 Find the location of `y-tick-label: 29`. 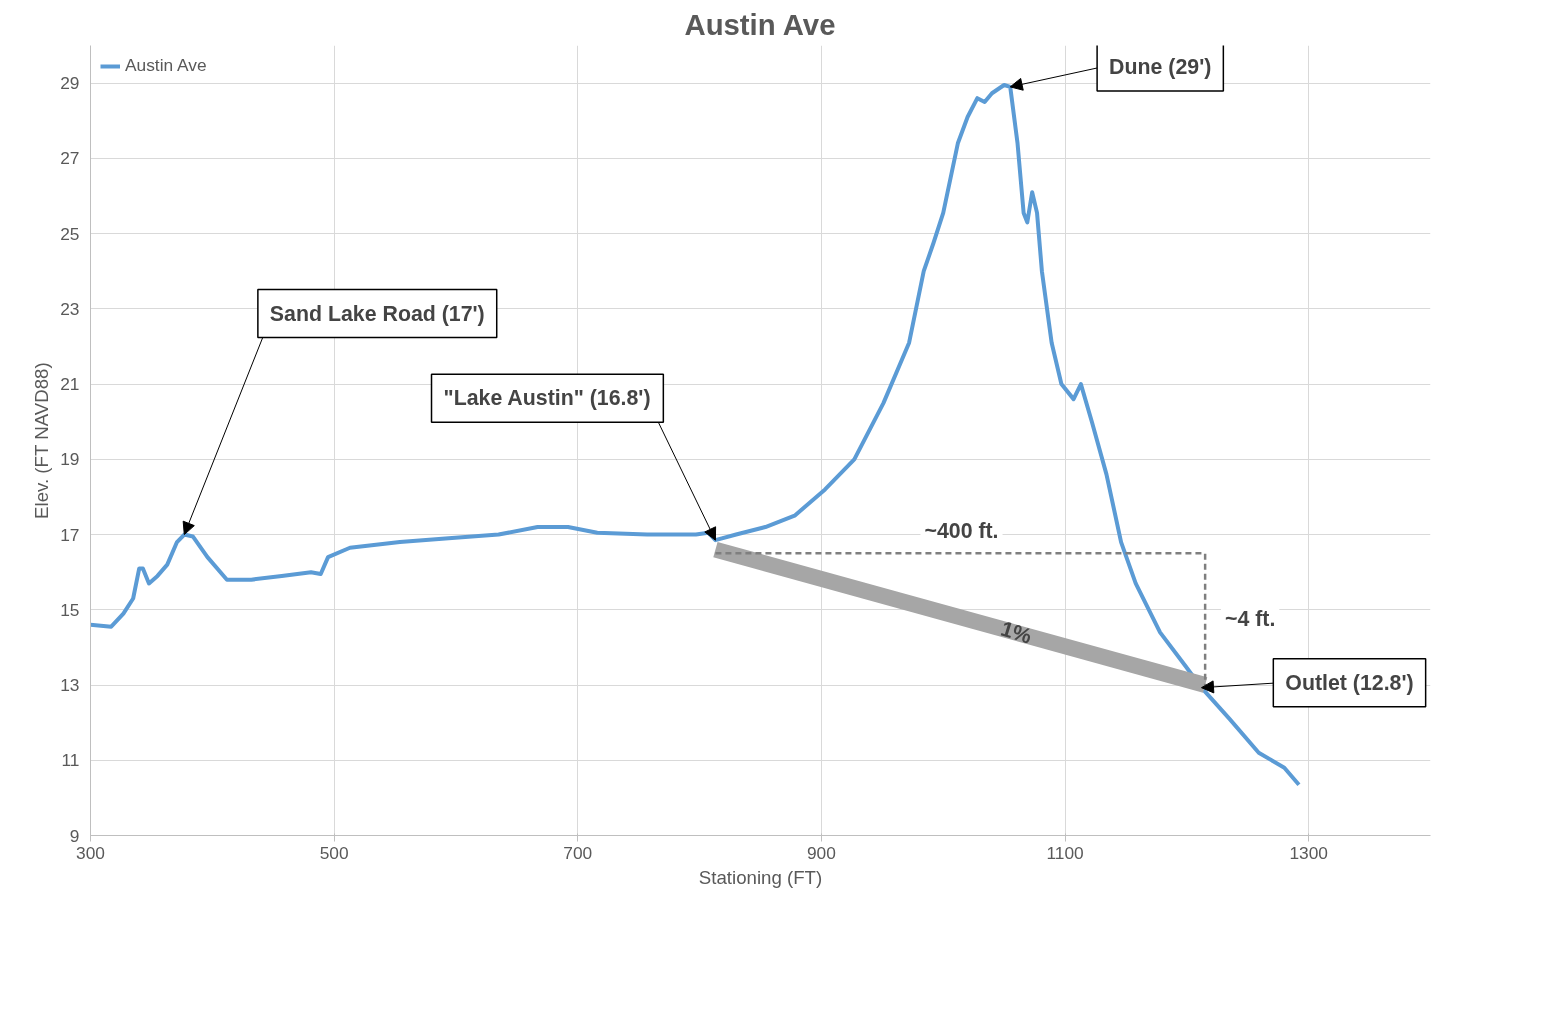

y-tick-label: 29 is located at coordinates (70, 83).